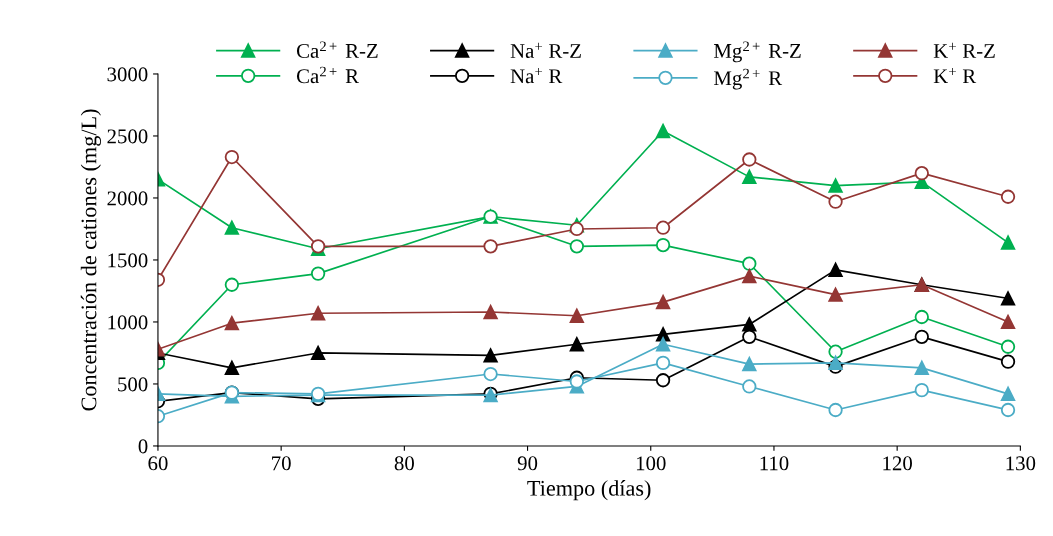 Image resolution: width=1053 pixels, height=536 pixels. What do you see at coordinates (337, 49) in the screenshot?
I see `legend-label: Ca$^{2+}$ R-Z` at bounding box center [337, 49].